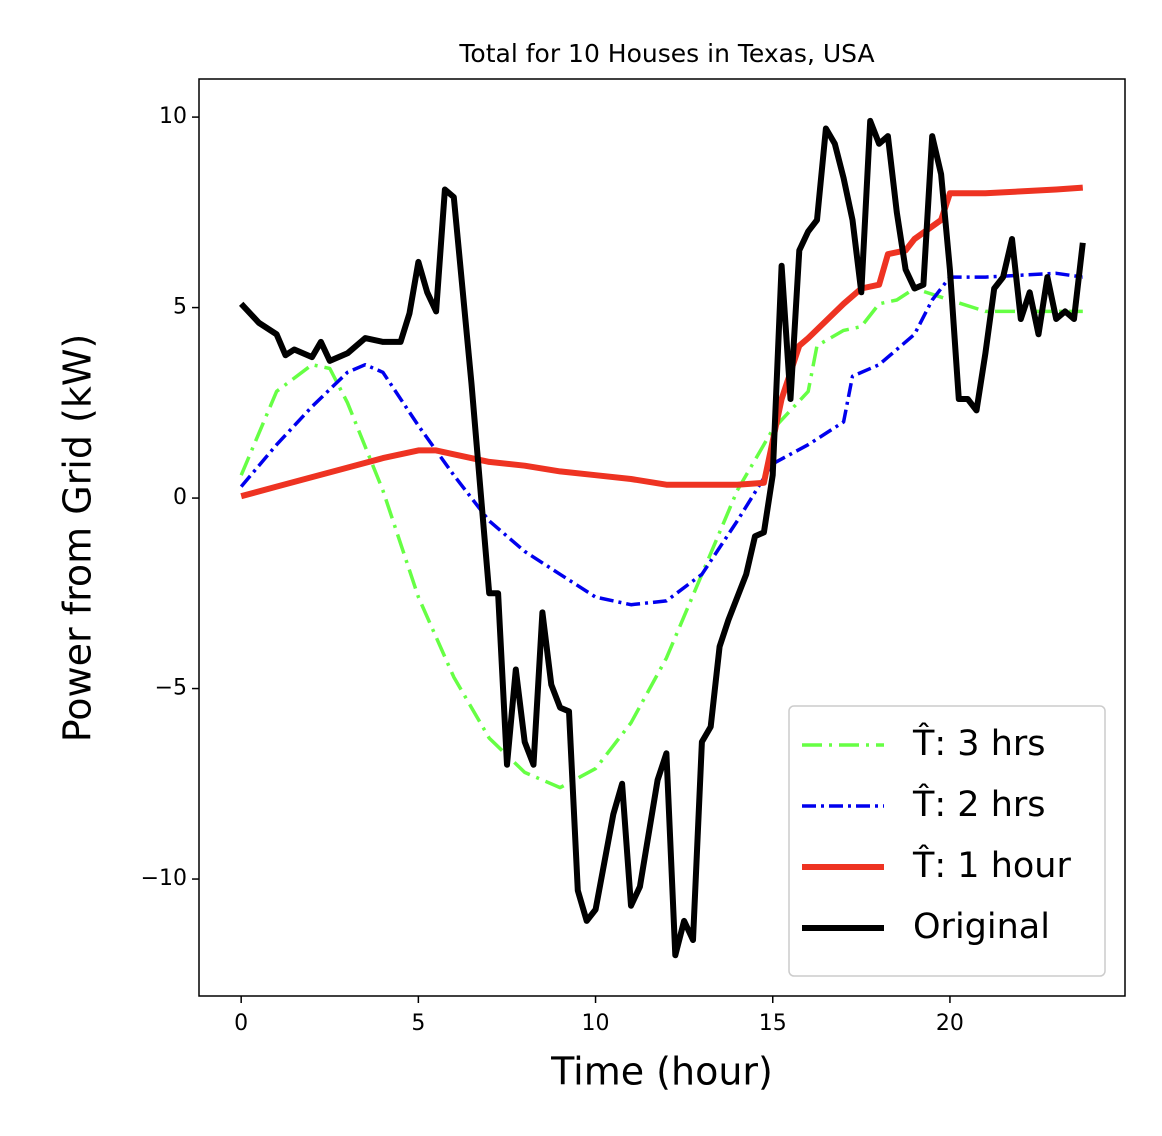  I want to click on y-tick-label: −10, so click(164, 878).